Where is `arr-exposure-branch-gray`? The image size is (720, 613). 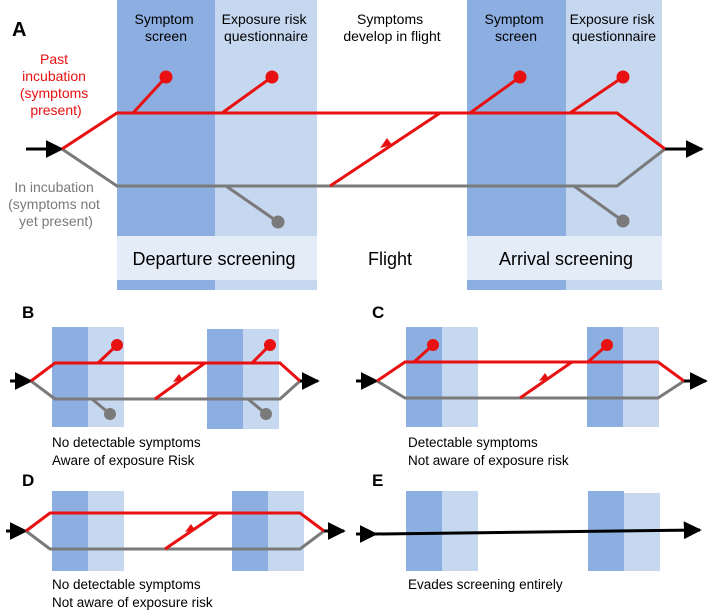
arr-exposure-branch-gray is located at coordinates (598, 203).